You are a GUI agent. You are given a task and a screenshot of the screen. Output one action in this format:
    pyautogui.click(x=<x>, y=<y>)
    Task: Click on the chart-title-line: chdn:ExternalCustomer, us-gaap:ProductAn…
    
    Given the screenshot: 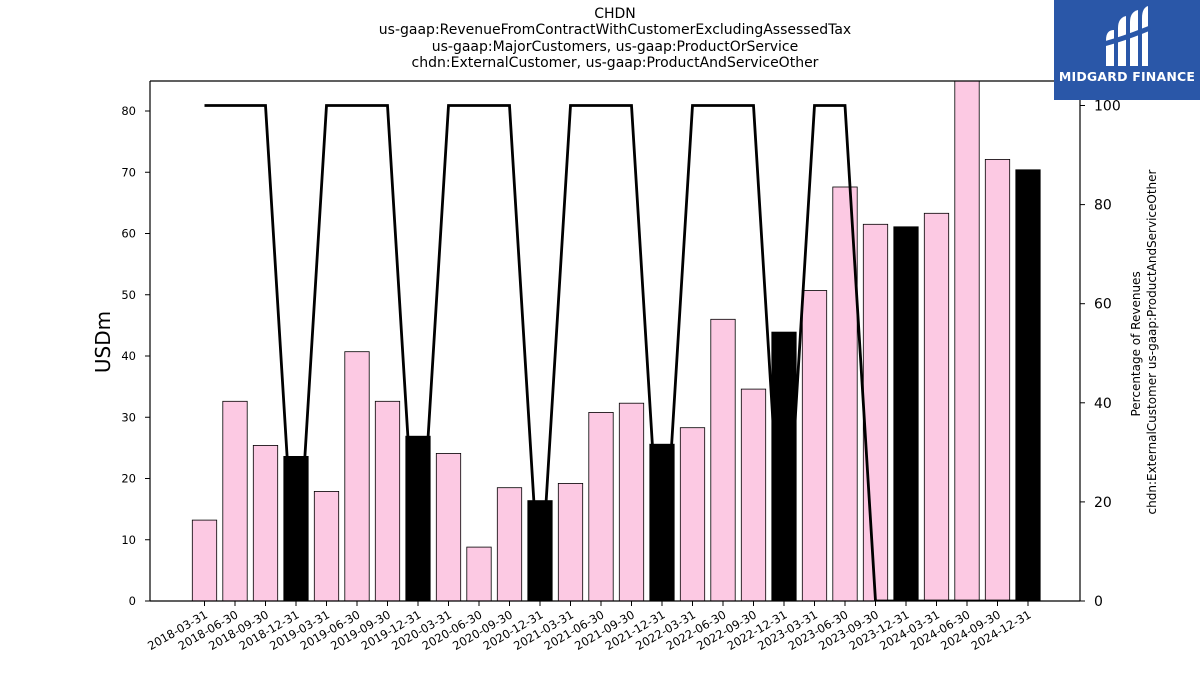 What is the action you would take?
    pyautogui.click(x=615, y=62)
    